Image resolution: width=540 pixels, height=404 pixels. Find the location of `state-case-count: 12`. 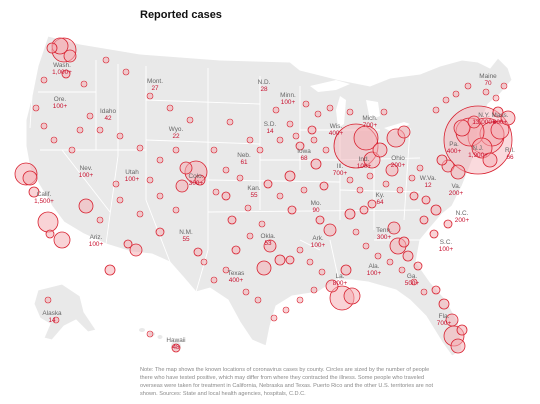

state-case-count: 12 is located at coordinates (428, 185).